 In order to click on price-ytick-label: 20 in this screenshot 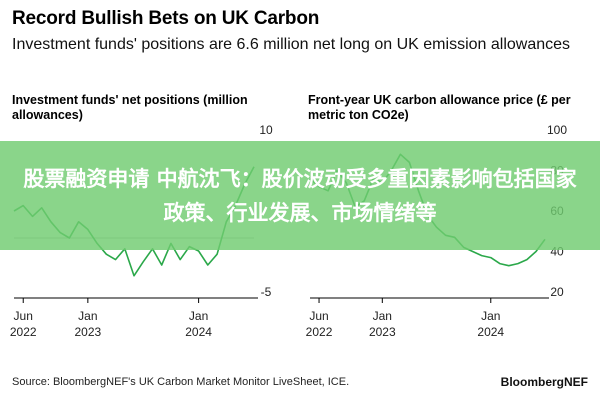, I will do `click(557, 292)`.